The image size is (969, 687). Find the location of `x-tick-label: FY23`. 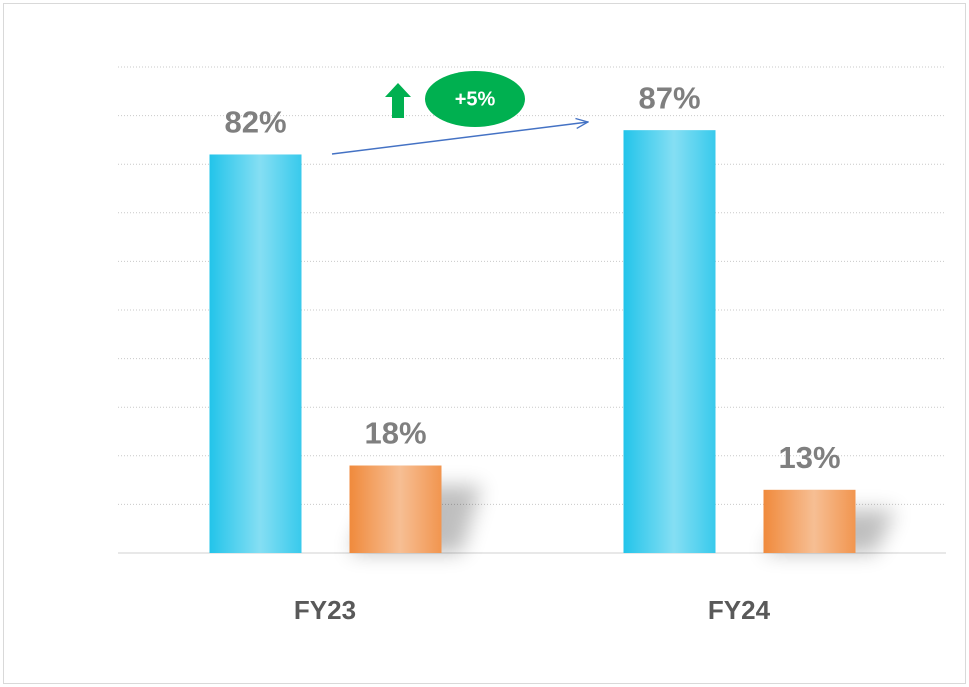

x-tick-label: FY23 is located at coordinates (325, 610).